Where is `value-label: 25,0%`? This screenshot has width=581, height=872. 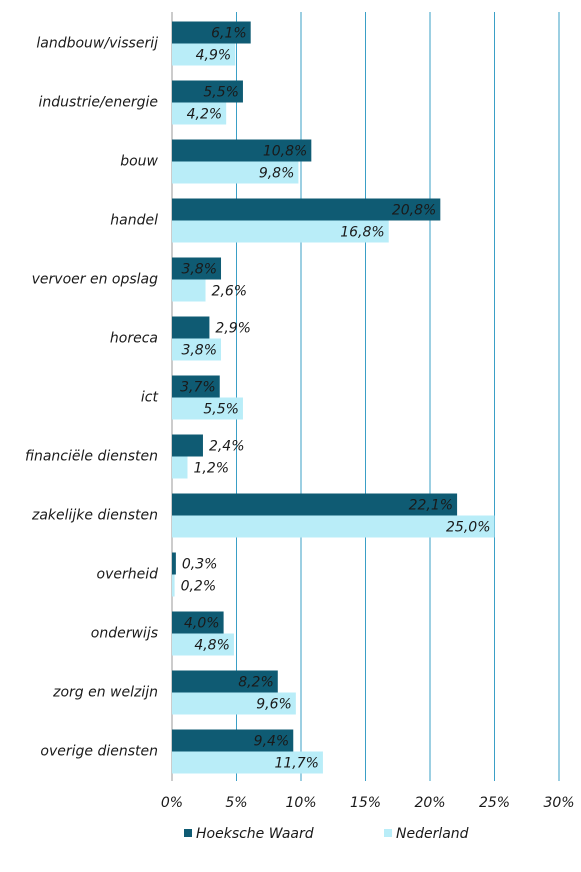 value-label: 25,0% is located at coordinates (468, 528).